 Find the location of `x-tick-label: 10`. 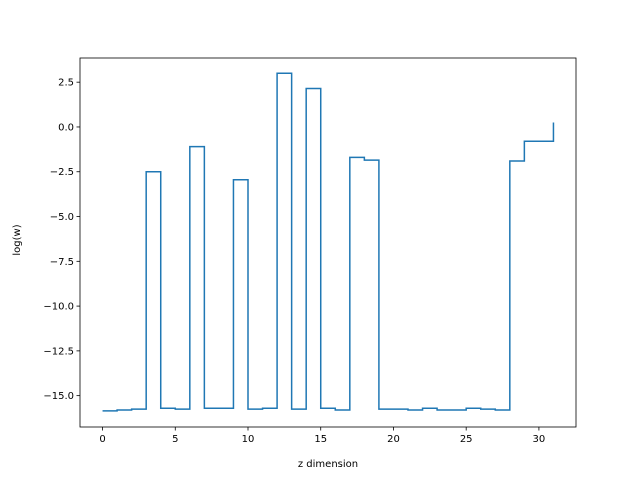

x-tick-label: 10 is located at coordinates (248, 439).